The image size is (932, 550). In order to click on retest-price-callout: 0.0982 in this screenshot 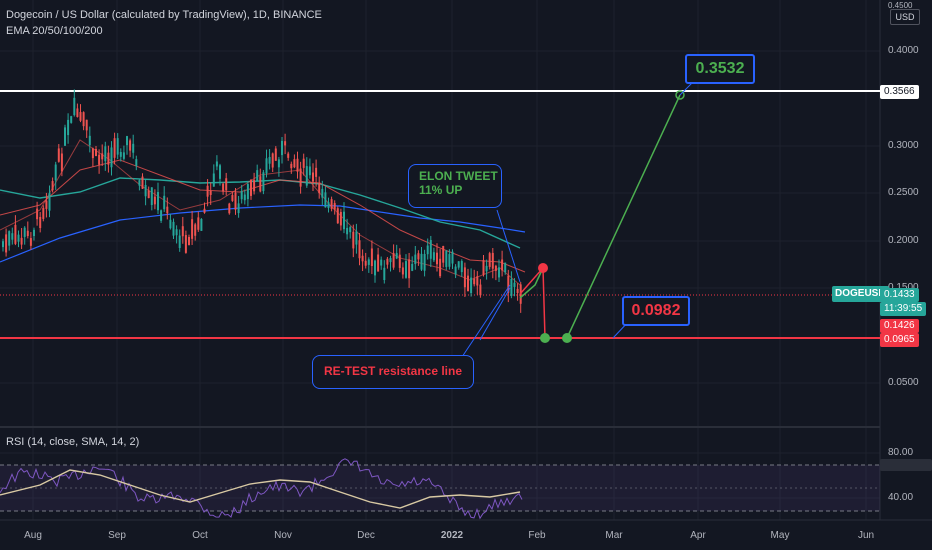, I will do `click(656, 311)`.